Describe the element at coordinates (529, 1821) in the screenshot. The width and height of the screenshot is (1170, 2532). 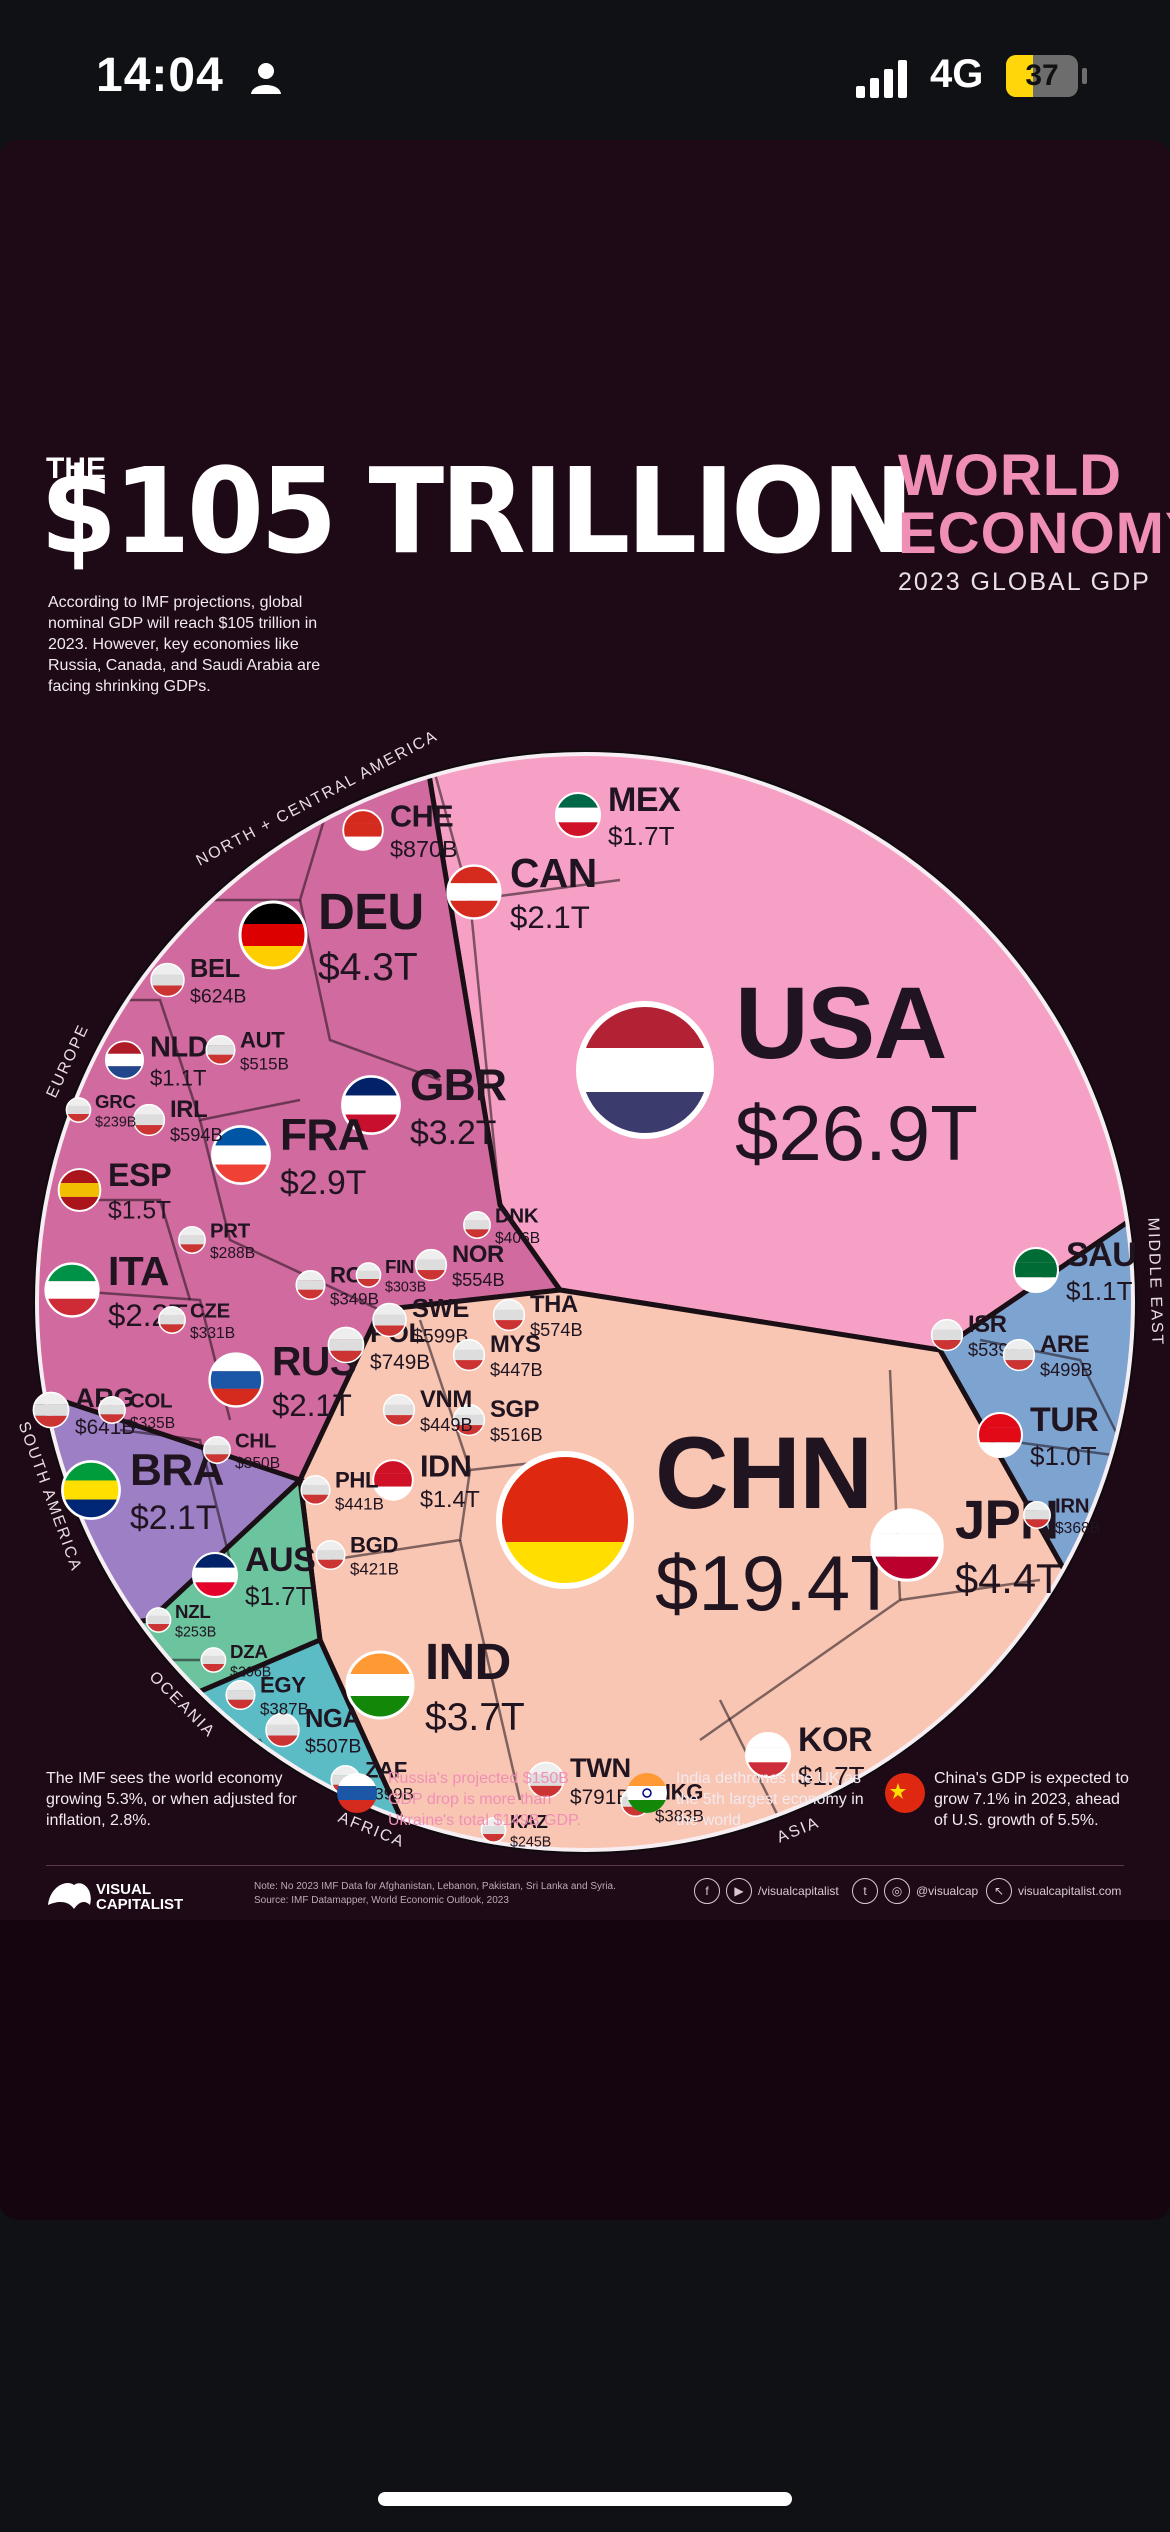
I see `country-code-label: KAZ` at that location.